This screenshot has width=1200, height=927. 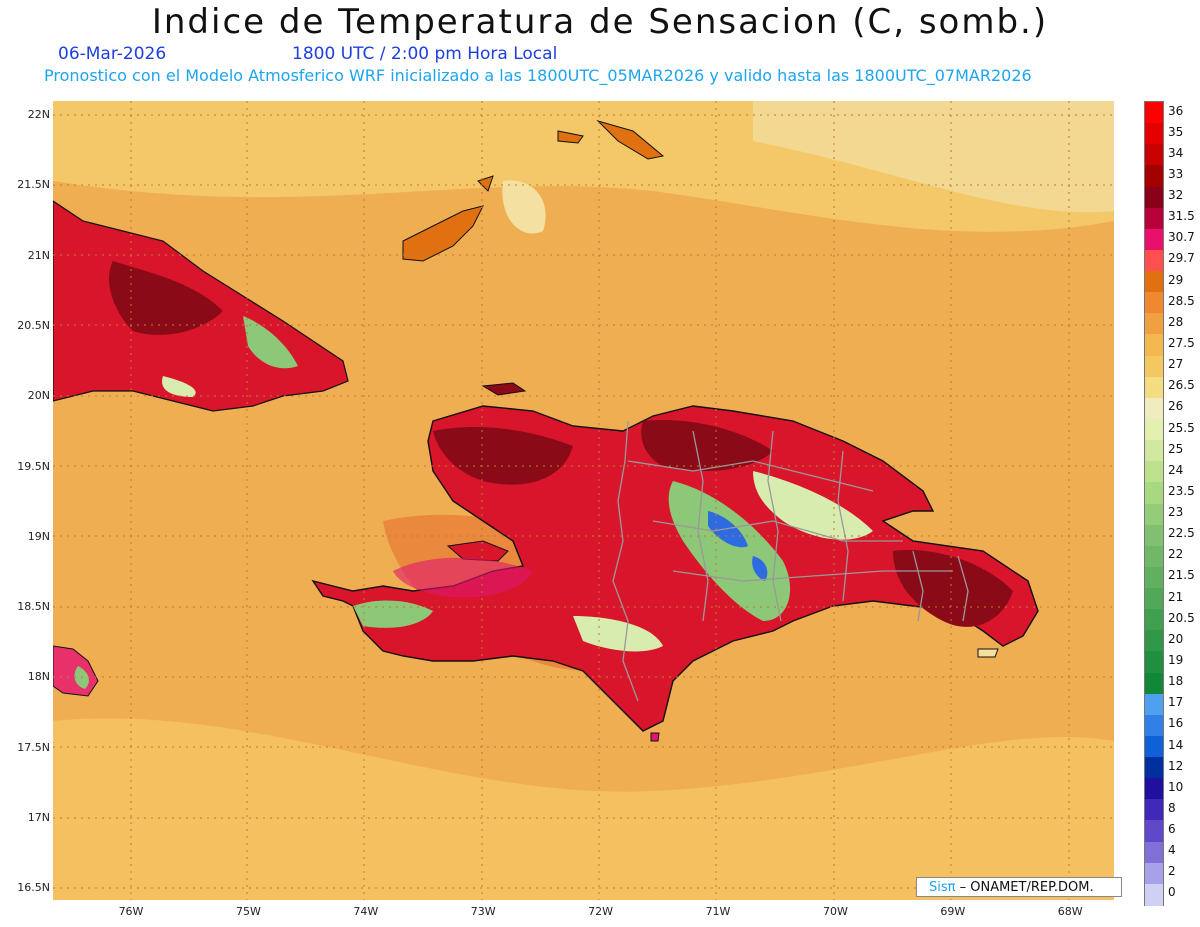 What do you see at coordinates (1176, 786) in the screenshot?
I see `legend-label: 10` at bounding box center [1176, 786].